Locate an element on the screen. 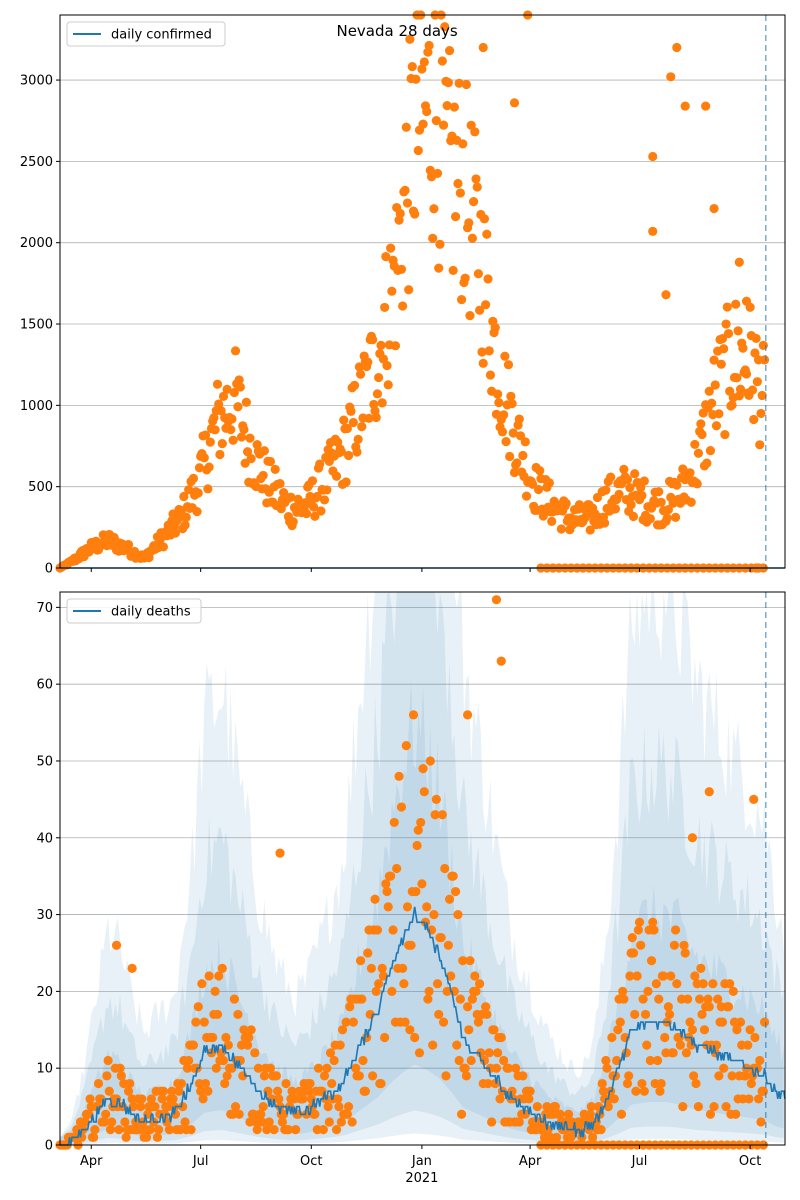 The width and height of the screenshot is (800, 1200). top-y-axis: 0 500 1000 1500 2000 2500 3000 is located at coordinates (40, 325).